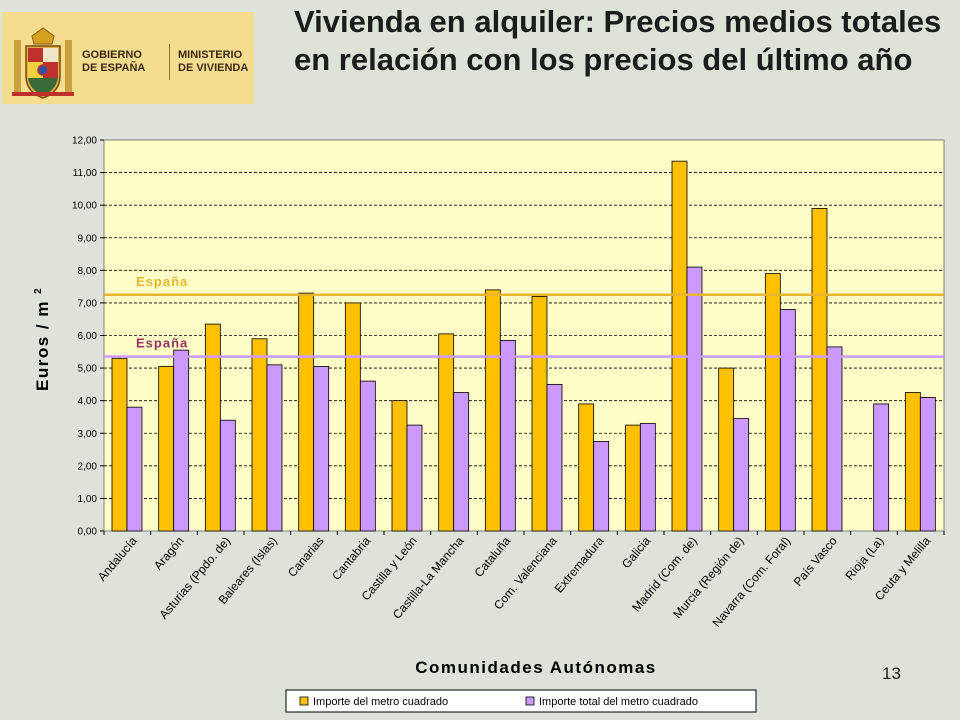 The width and height of the screenshot is (960, 720). What do you see at coordinates (815, 561) in the screenshot?
I see `x-category-label: País Vasco` at bounding box center [815, 561].